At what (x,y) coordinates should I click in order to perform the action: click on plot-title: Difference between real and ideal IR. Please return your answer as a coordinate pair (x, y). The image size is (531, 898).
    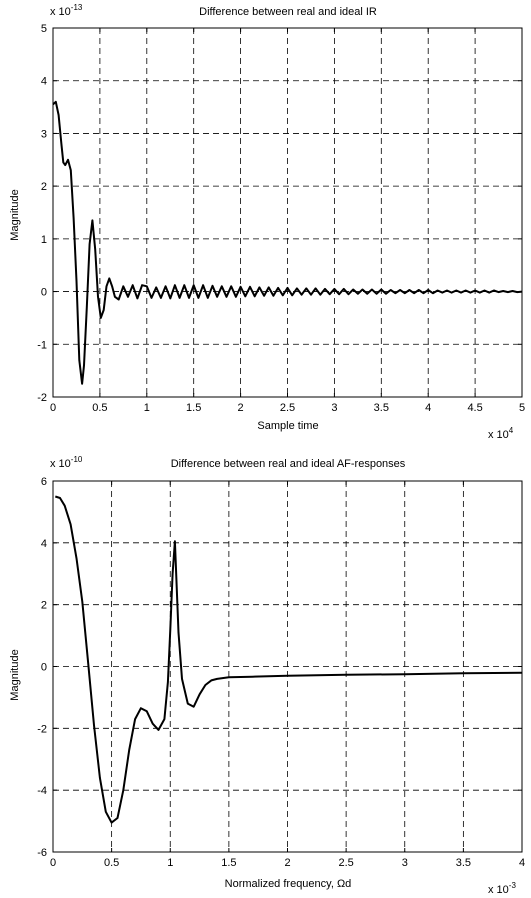
    Looking at the image, I should click on (288, 12).